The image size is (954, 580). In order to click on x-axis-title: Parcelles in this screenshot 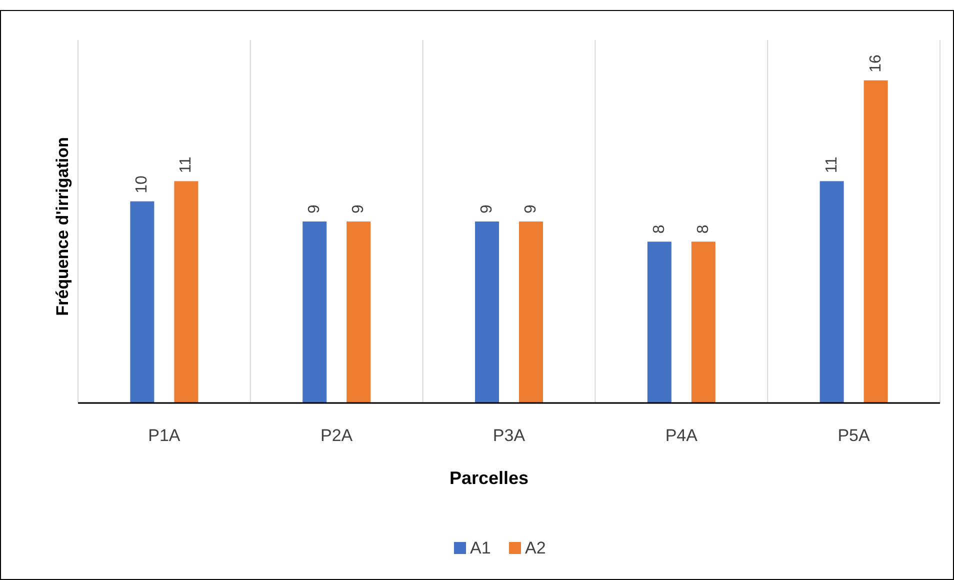, I will do `click(489, 478)`.